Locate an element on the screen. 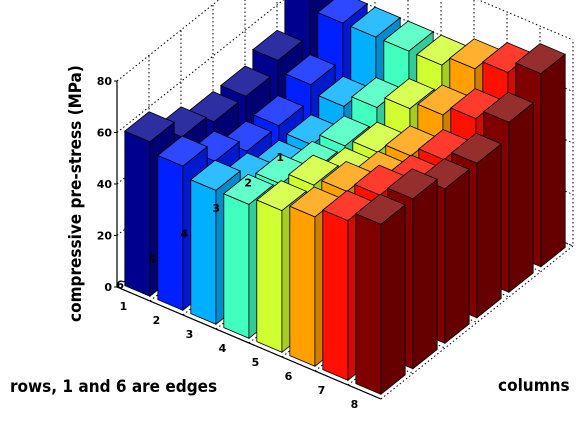 The image size is (585, 436). z-axis-label: compressive pre-stress (MPa) is located at coordinates (76, 193).